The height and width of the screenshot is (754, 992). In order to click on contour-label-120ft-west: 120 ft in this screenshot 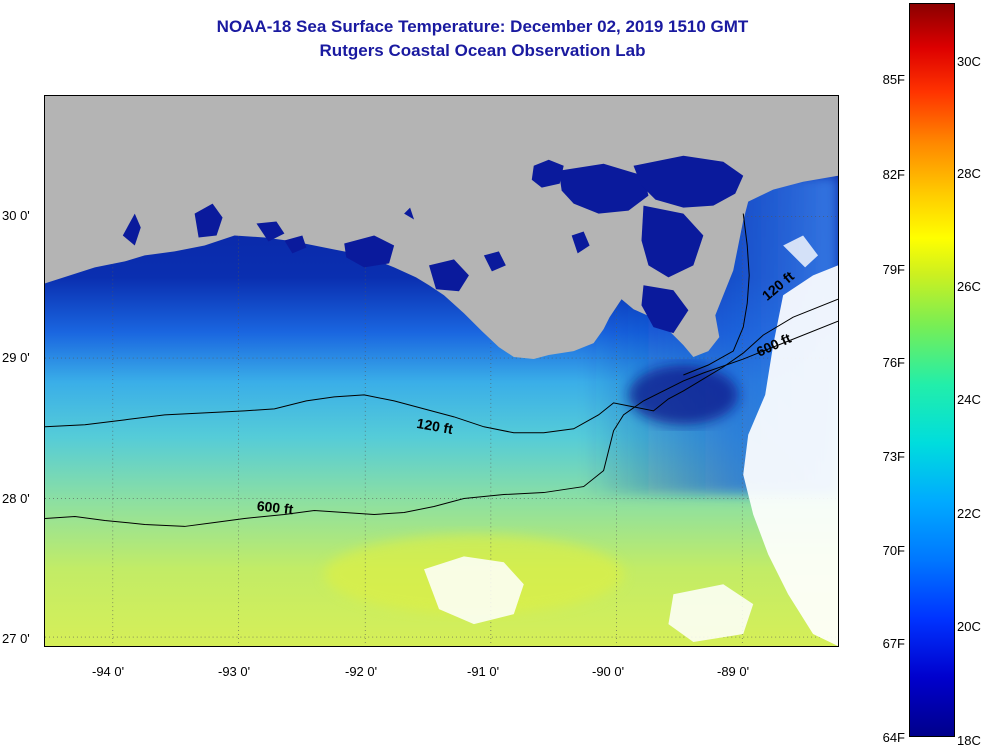, I will do `click(435, 426)`.